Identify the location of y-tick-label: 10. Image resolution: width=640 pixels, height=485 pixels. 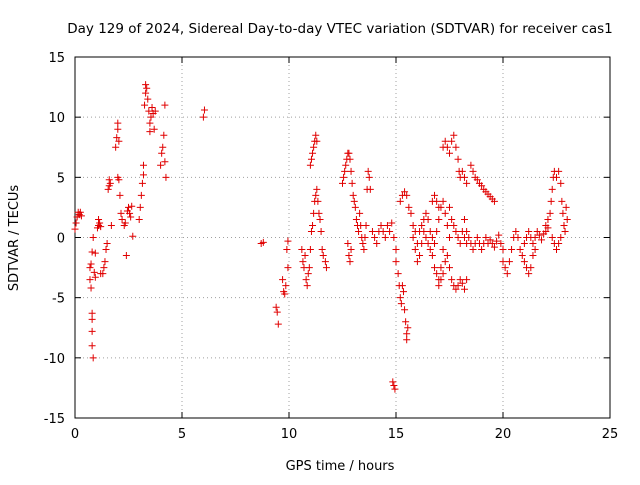
(56, 118).